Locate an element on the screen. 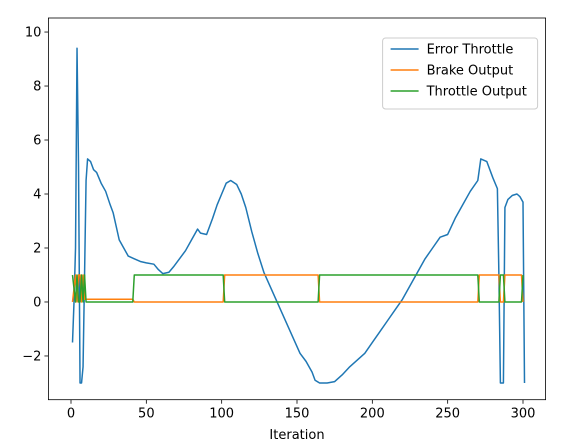 The width and height of the screenshot is (569, 445). y-tick-label: −2 is located at coordinates (31, 356).